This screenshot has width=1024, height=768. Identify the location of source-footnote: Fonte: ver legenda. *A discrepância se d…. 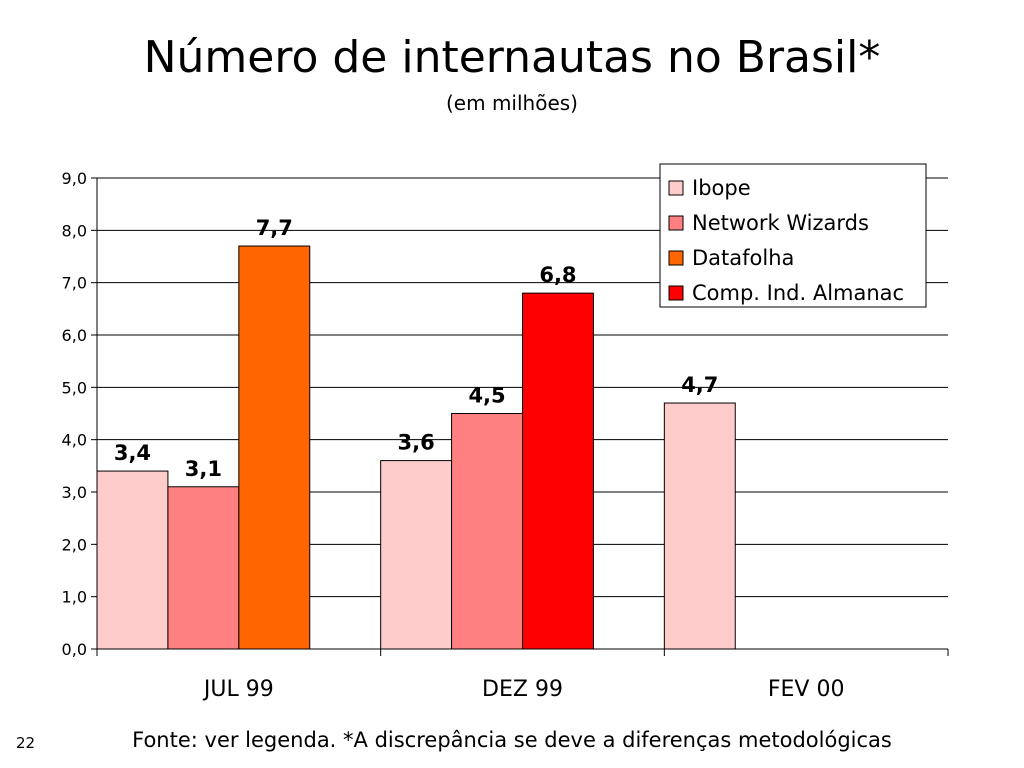
(512, 740).